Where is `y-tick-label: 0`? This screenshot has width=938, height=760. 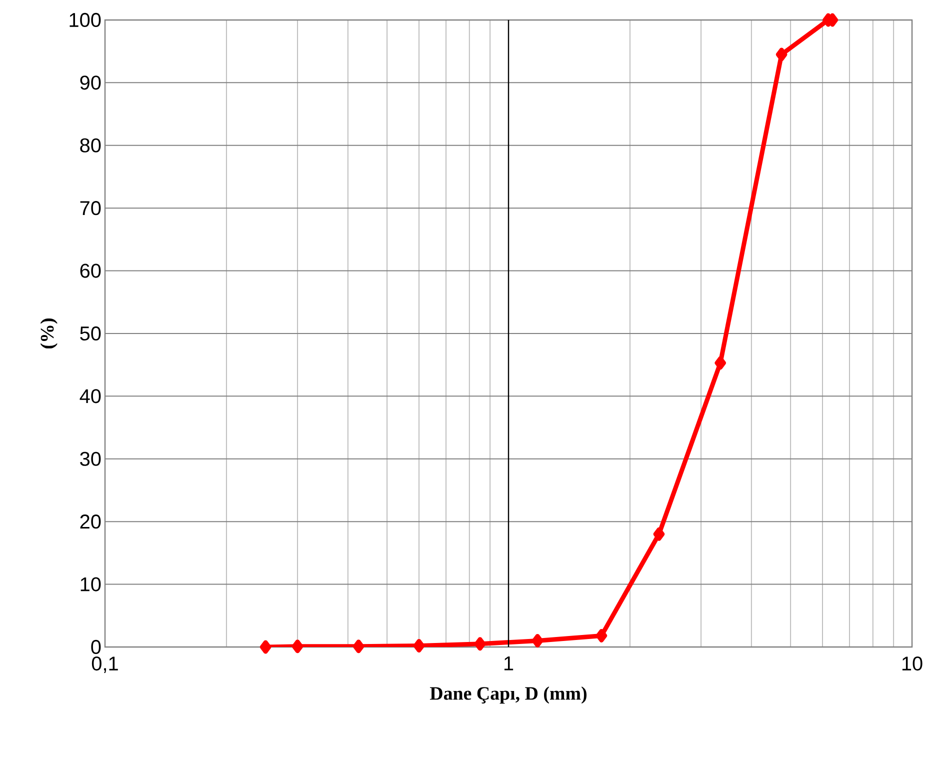 y-tick-label: 0 is located at coordinates (96, 647).